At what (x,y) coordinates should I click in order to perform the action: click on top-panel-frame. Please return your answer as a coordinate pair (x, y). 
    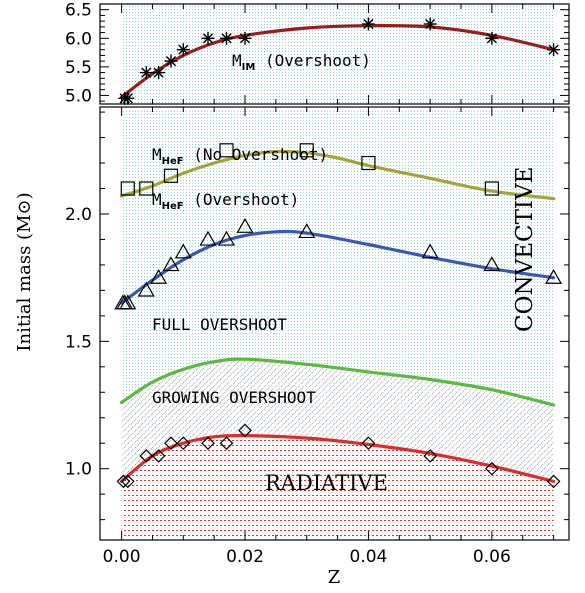
    Looking at the image, I should click on (334, 54).